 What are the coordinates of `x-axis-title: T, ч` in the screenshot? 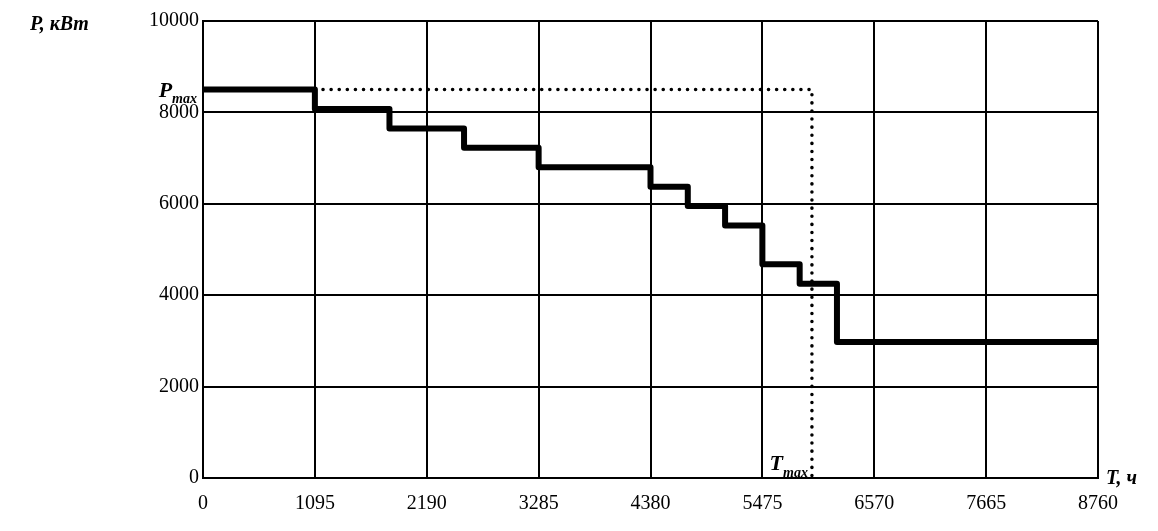 It's located at (1121, 477).